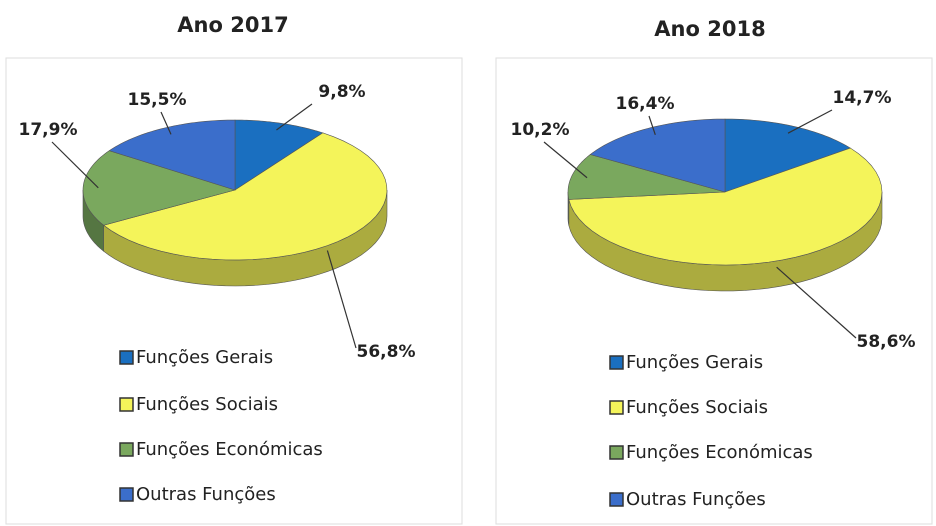 This screenshot has width=936, height=526. Describe the element at coordinates (386, 352) in the screenshot. I see `data-label: 56,8%` at that location.